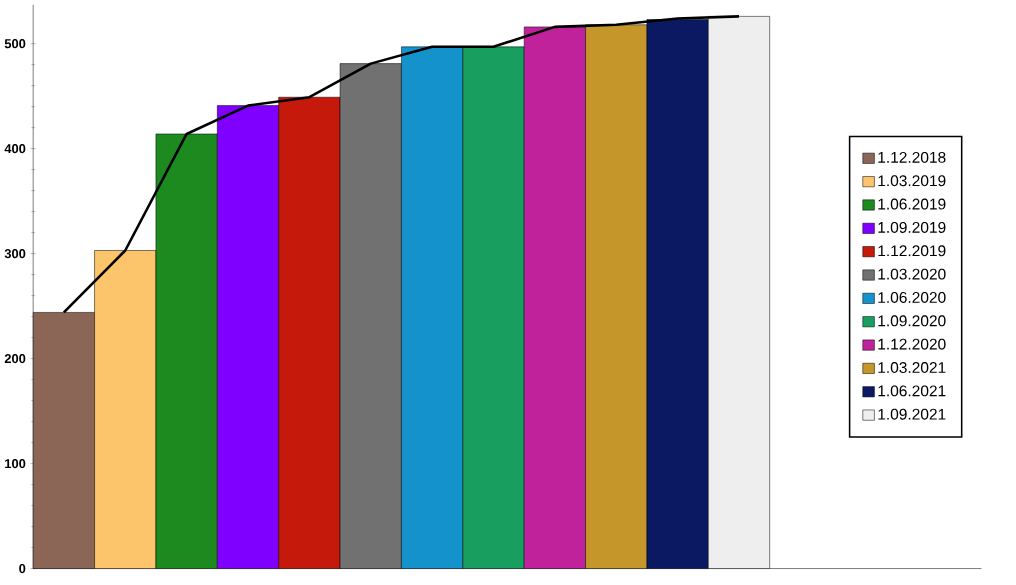 Image resolution: width=1016 pixels, height=585 pixels. What do you see at coordinates (15, 464) in the screenshot?
I see `y-tick-label: 100` at bounding box center [15, 464].